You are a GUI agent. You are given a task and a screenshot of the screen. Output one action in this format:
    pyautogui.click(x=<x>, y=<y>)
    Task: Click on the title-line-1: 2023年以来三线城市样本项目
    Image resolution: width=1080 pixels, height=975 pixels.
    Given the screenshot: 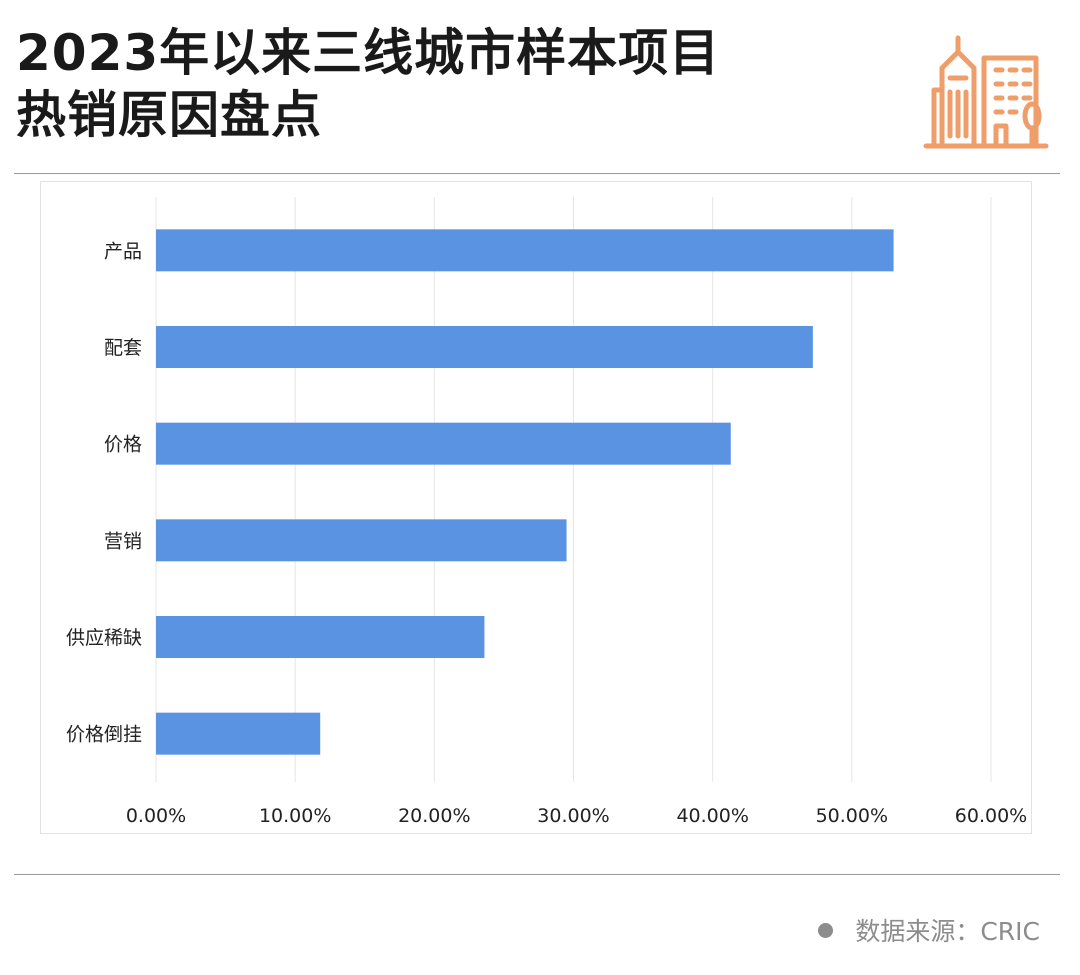 What is the action you would take?
    pyautogui.click(x=368, y=53)
    